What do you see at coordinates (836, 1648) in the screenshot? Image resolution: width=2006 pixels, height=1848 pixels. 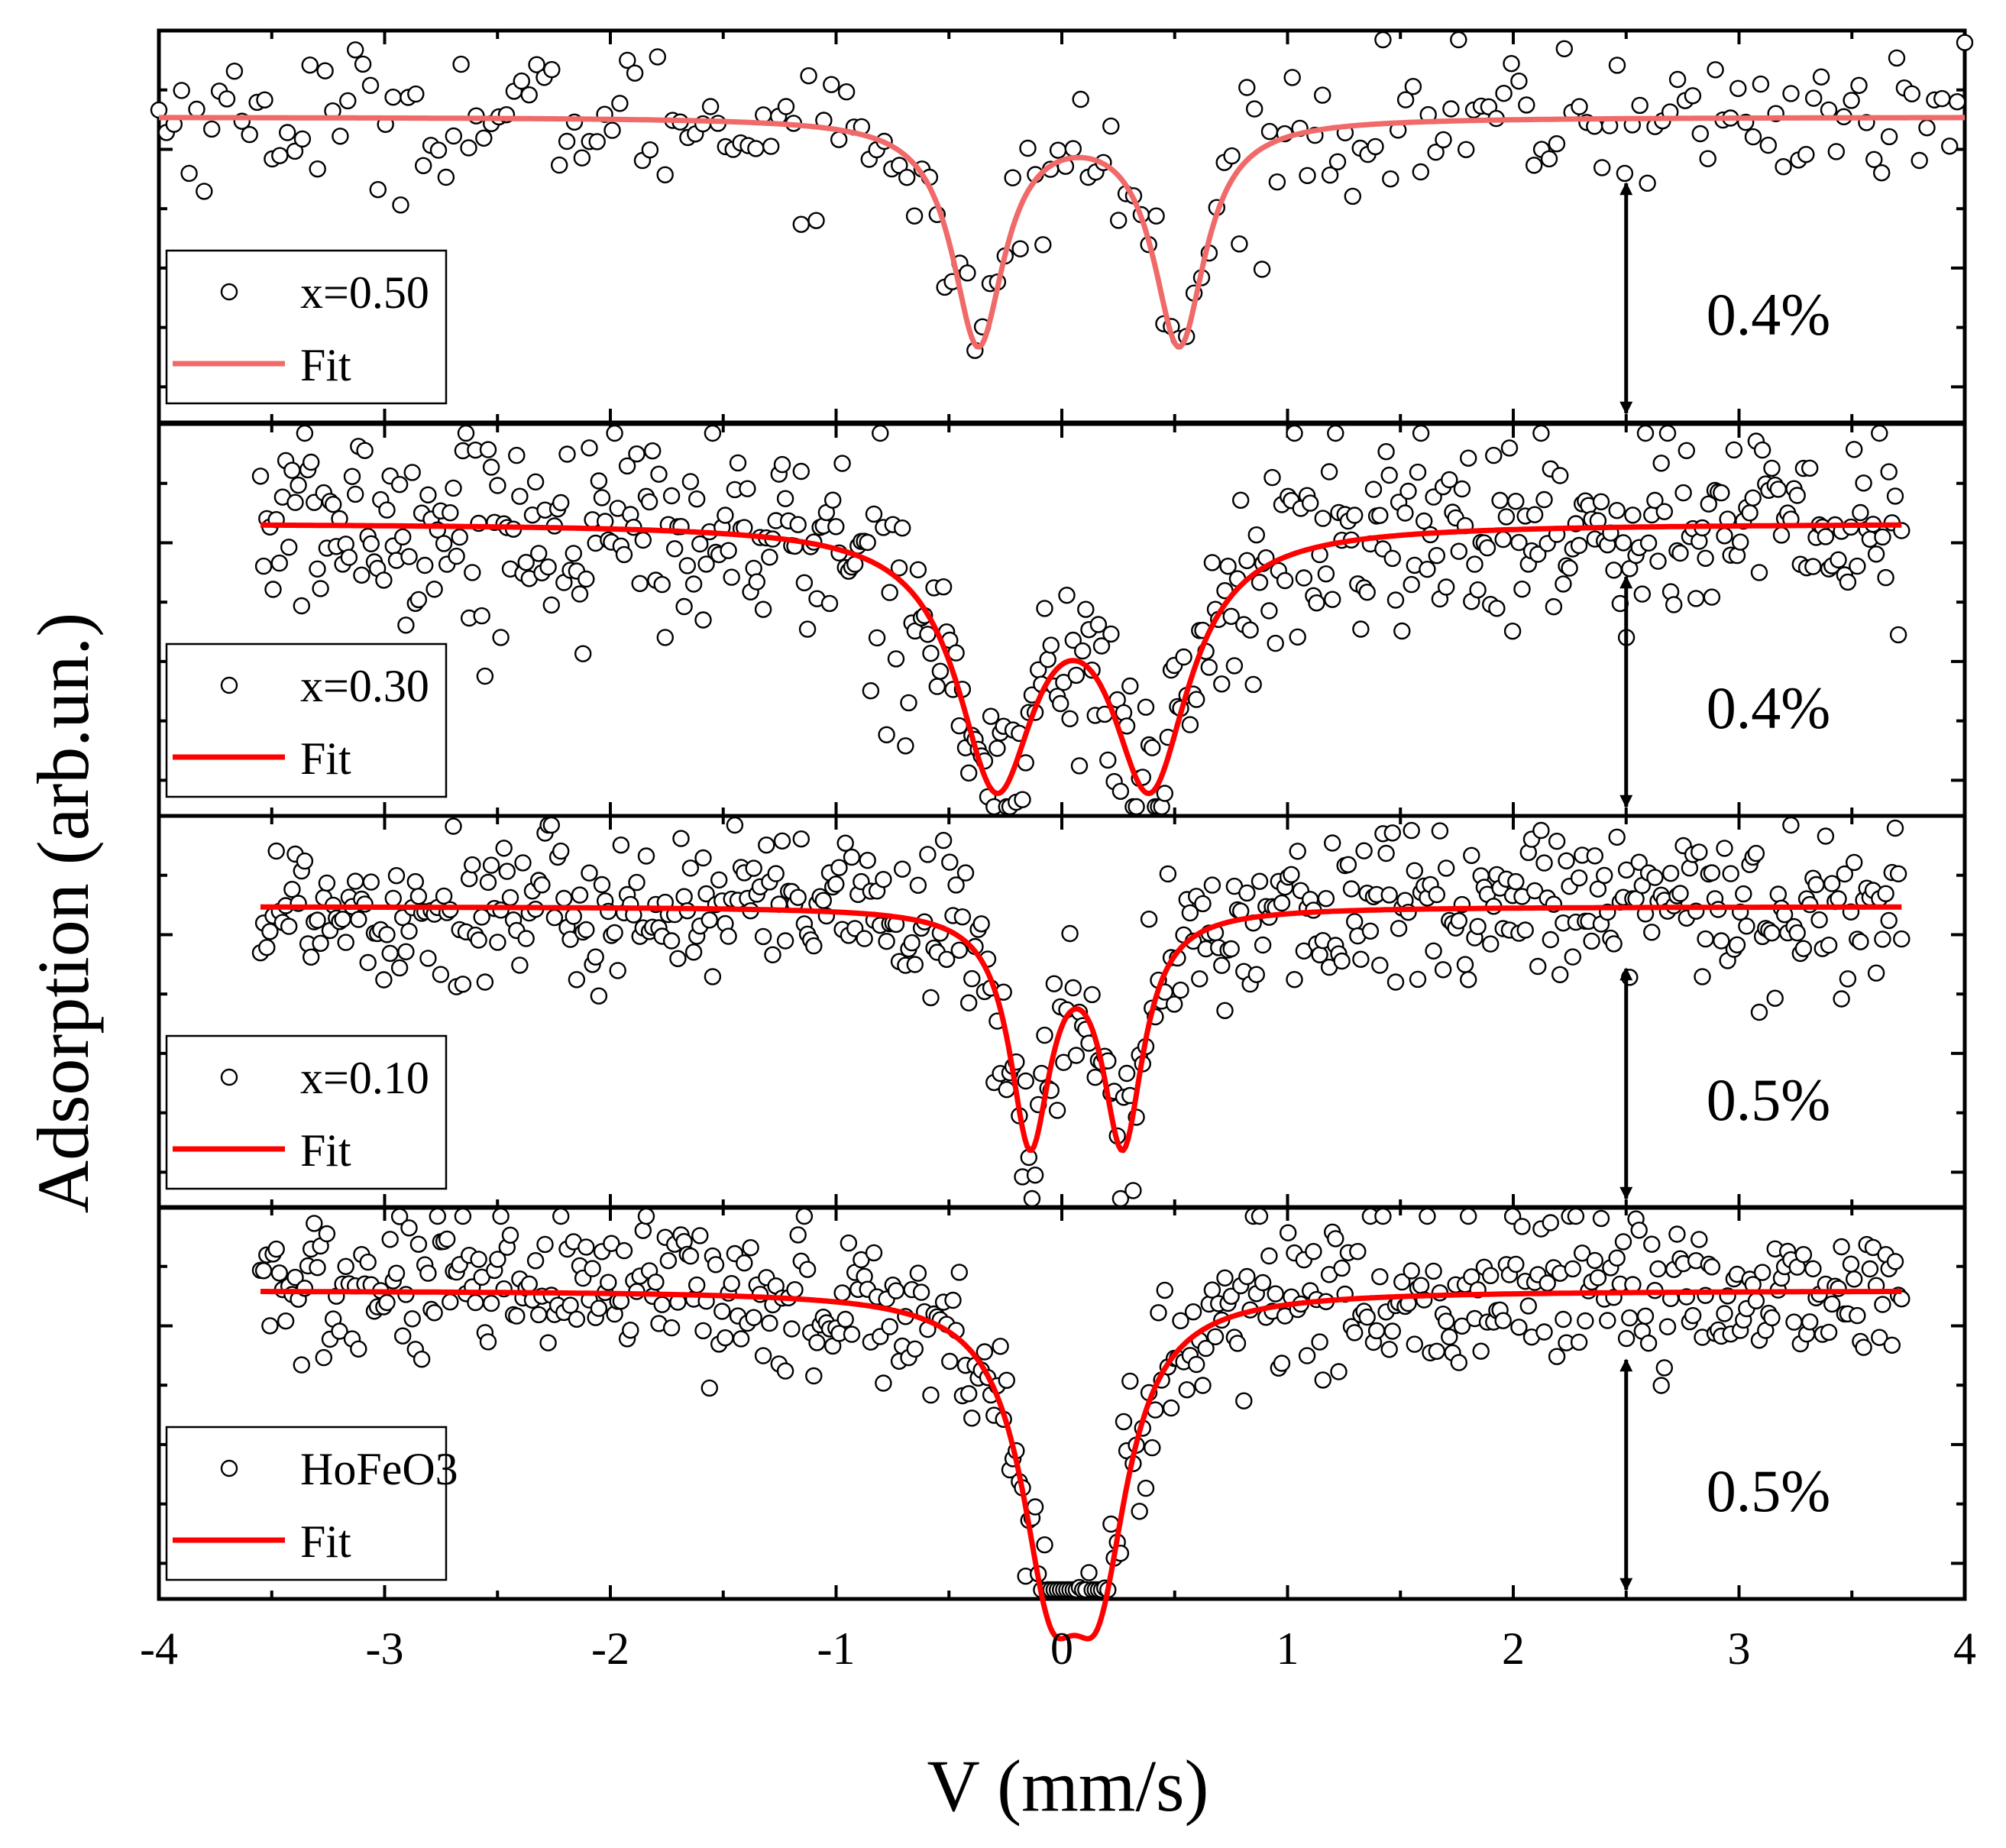 I see `x-tick-label: -1` at bounding box center [836, 1648].